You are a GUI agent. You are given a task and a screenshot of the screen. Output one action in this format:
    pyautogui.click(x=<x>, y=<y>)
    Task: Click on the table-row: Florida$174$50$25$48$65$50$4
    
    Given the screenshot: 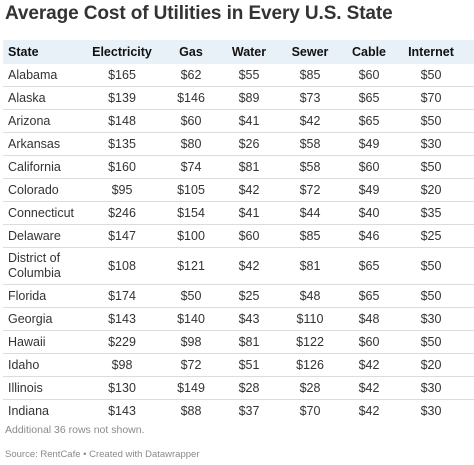 What is the action you would take?
    pyautogui.click(x=238, y=296)
    